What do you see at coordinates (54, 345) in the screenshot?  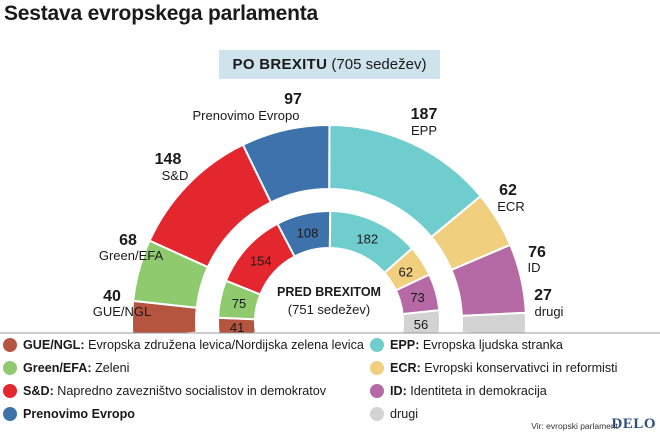 I see `legend-abbr: GUE/NGL:` at bounding box center [54, 345].